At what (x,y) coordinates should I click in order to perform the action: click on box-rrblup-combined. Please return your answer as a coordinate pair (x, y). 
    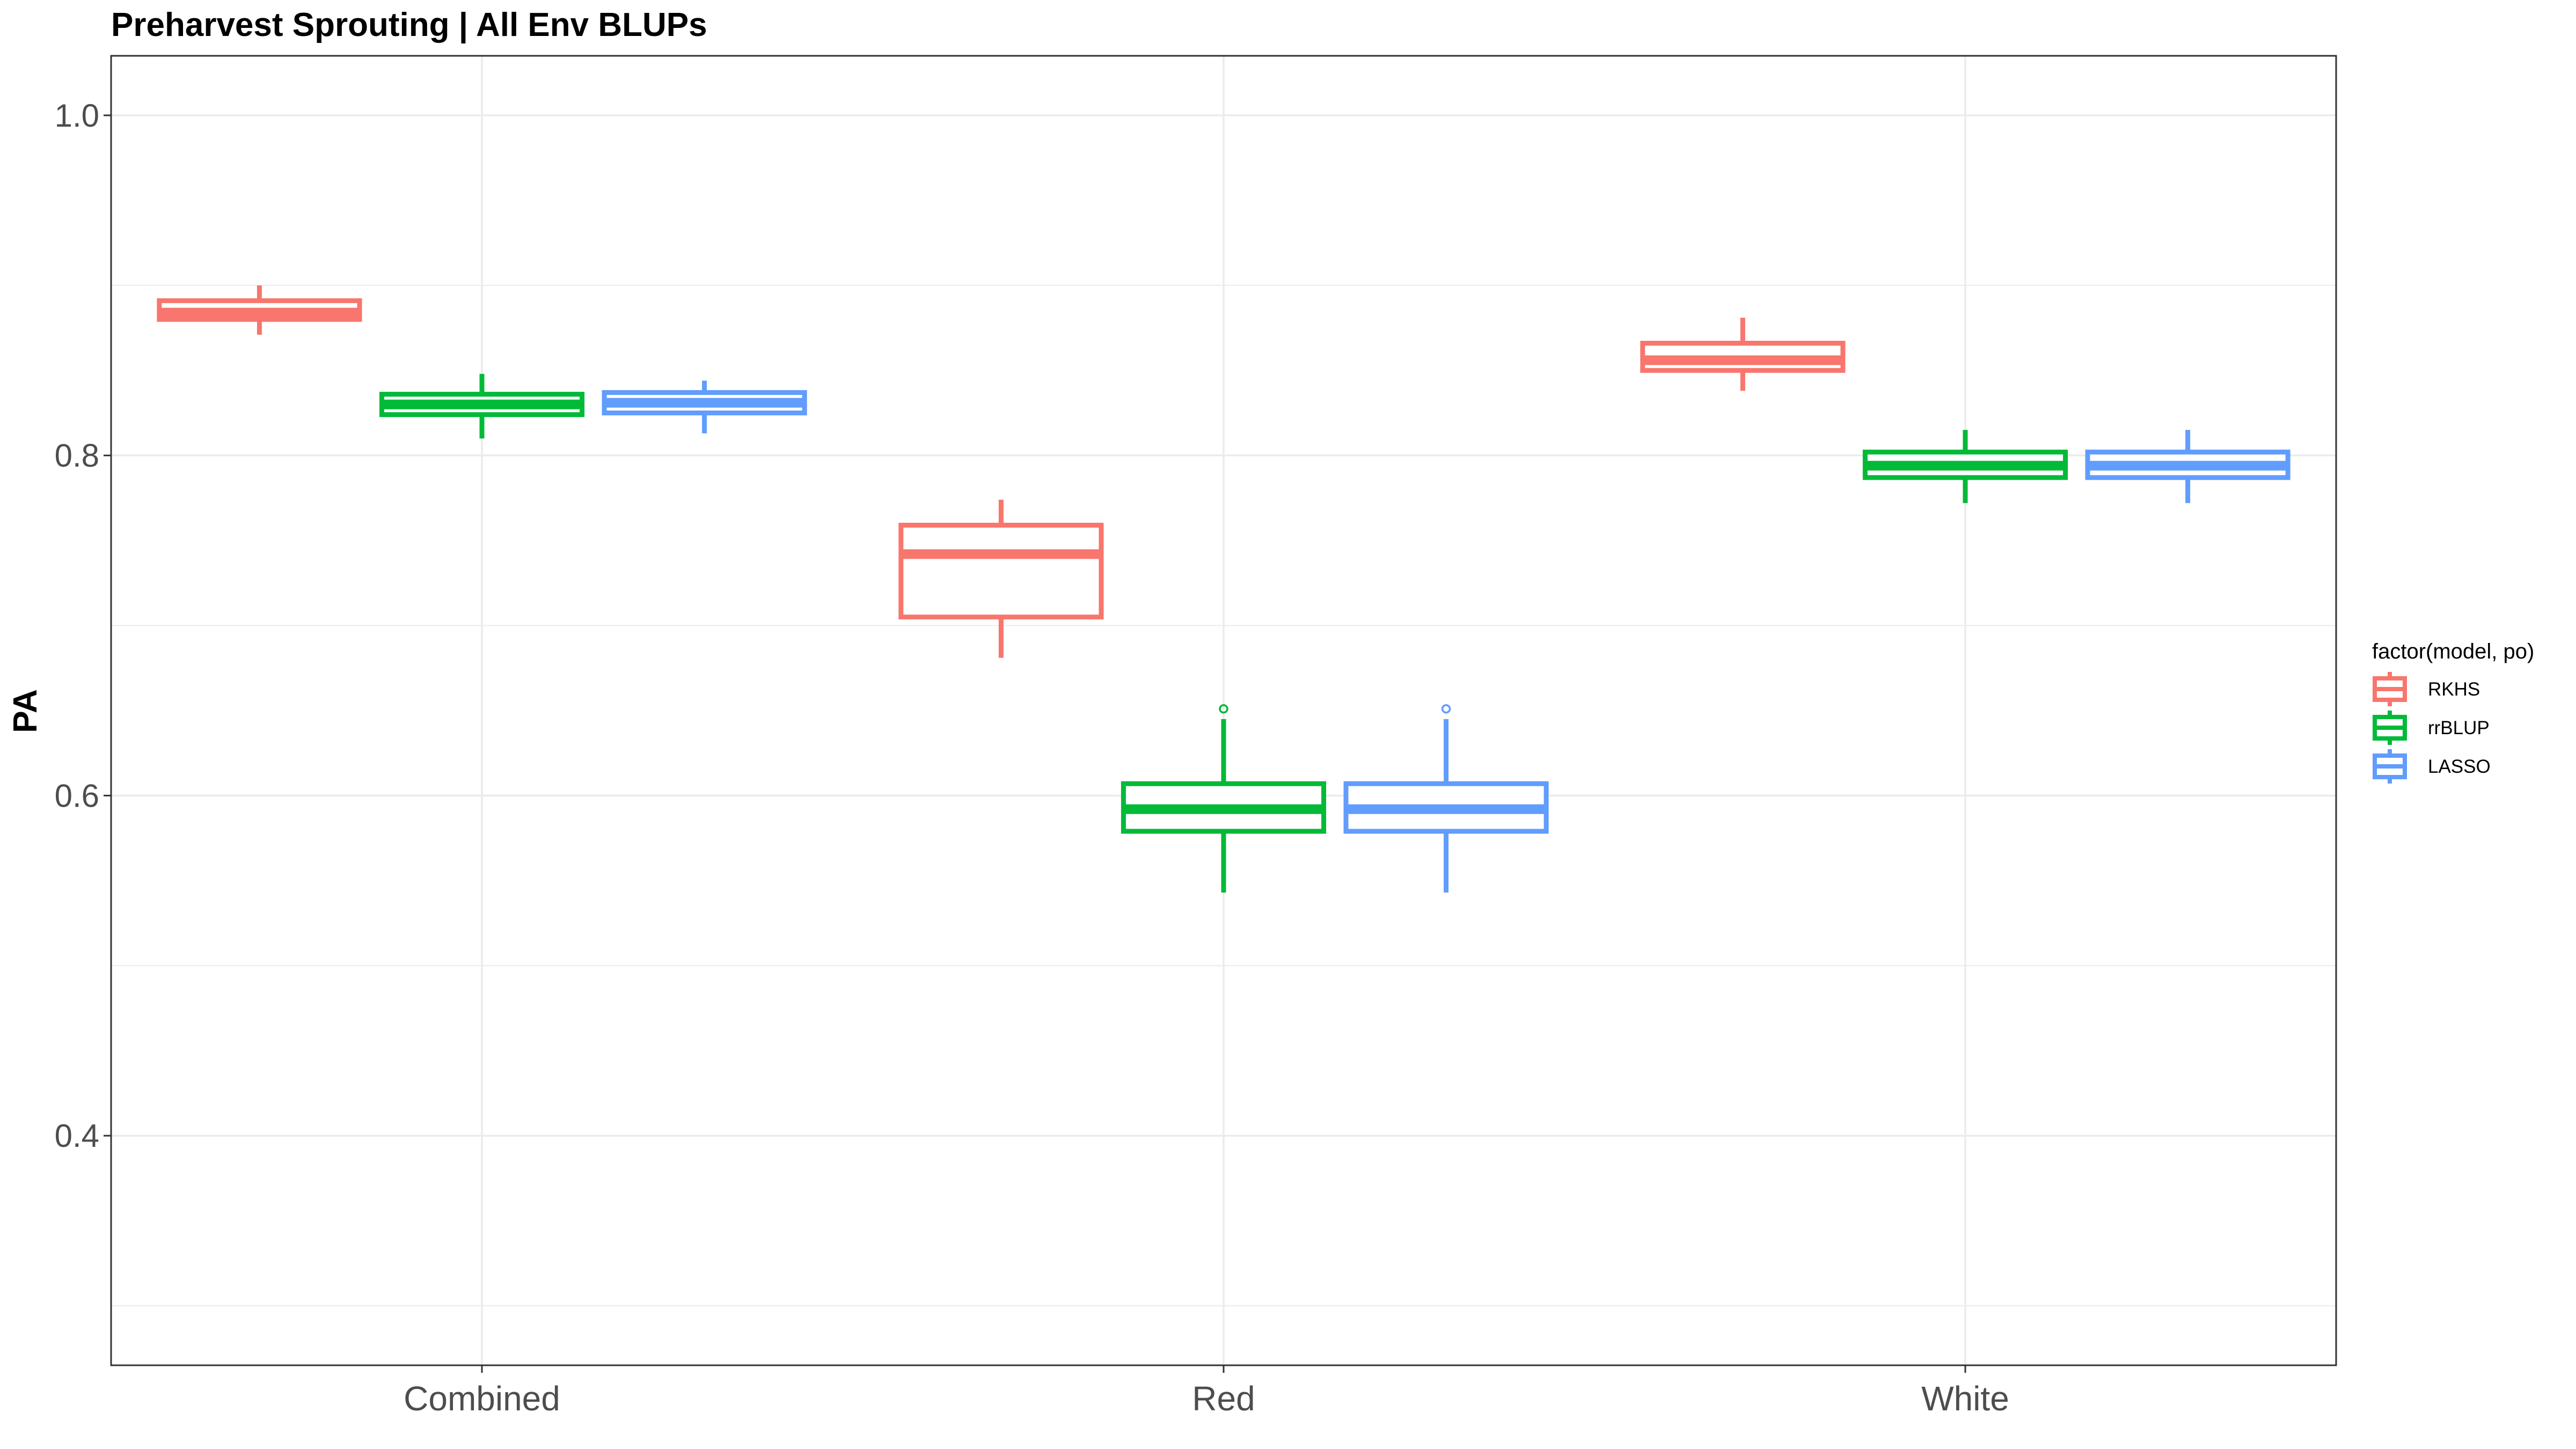
    Looking at the image, I should click on (482, 406).